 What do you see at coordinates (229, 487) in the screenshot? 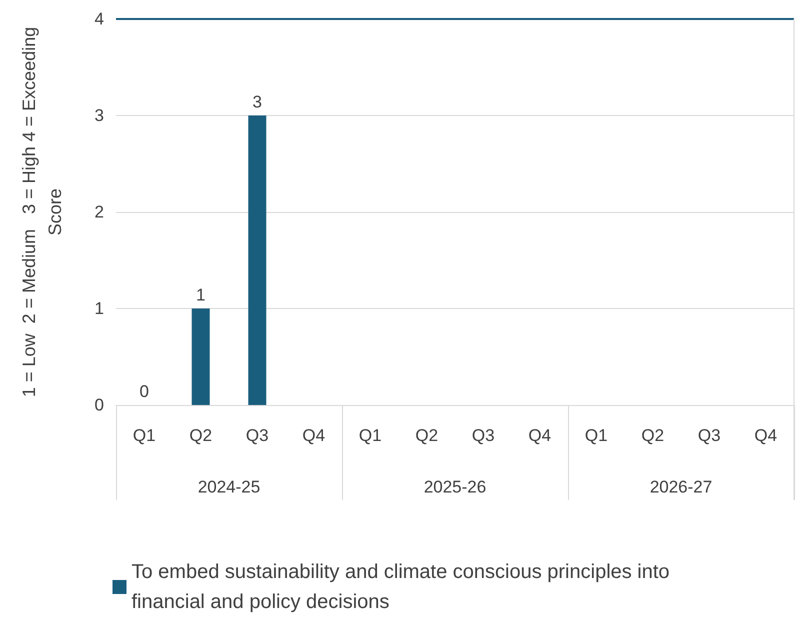
I see `text: 2024-25` at bounding box center [229, 487].